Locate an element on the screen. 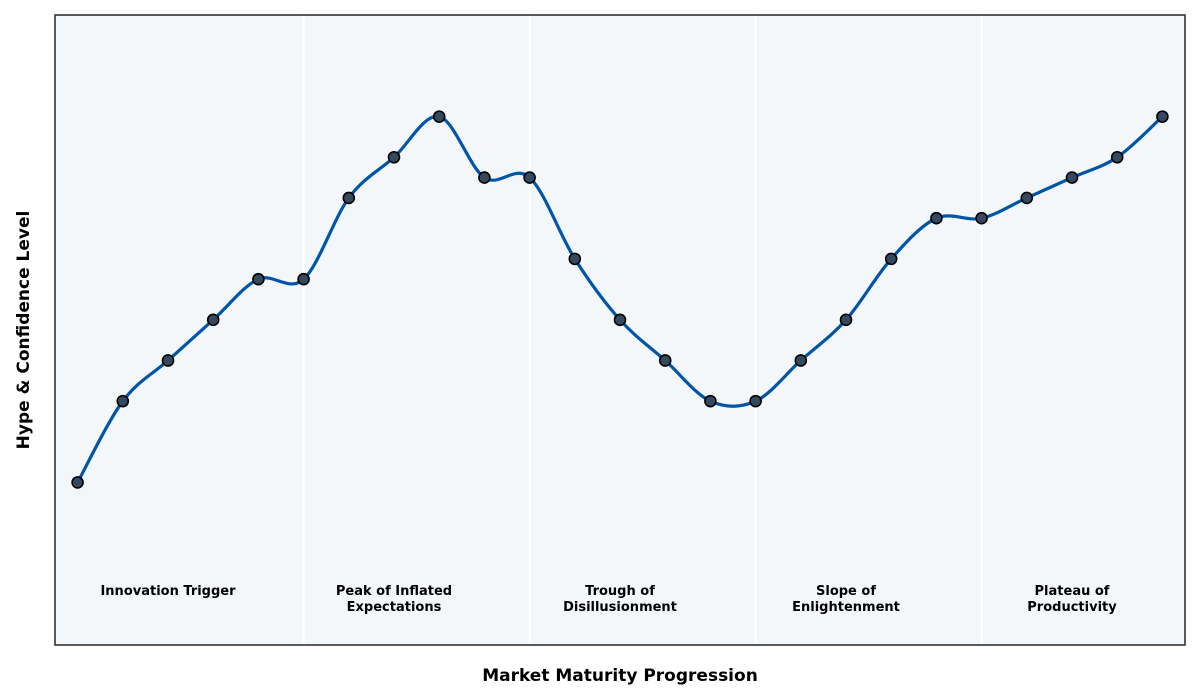  phase-label-line: Slope of is located at coordinates (846, 591).